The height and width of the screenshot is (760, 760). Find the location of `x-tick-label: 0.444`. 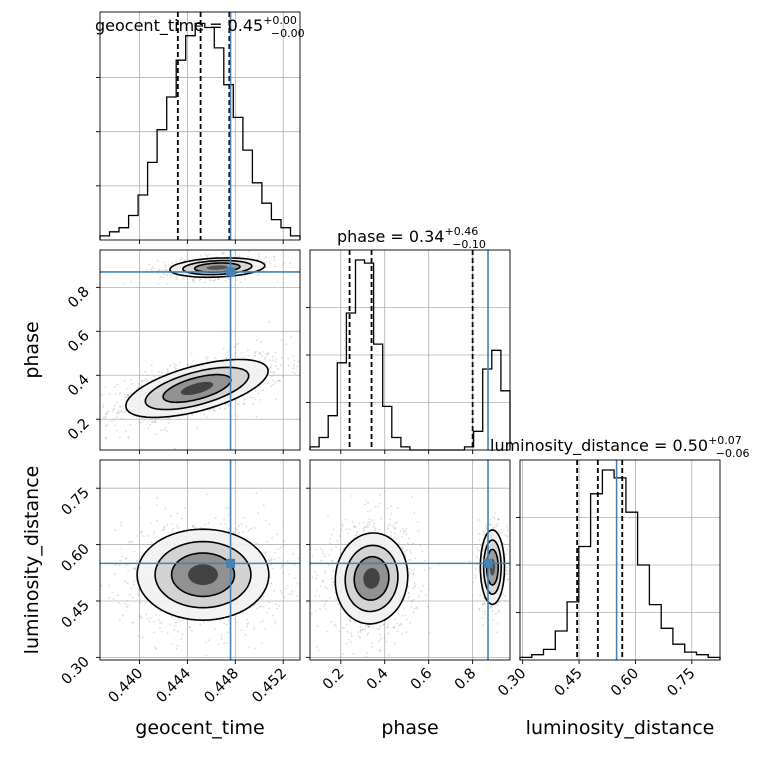

x-tick-label: 0.444 is located at coordinates (174, 686).